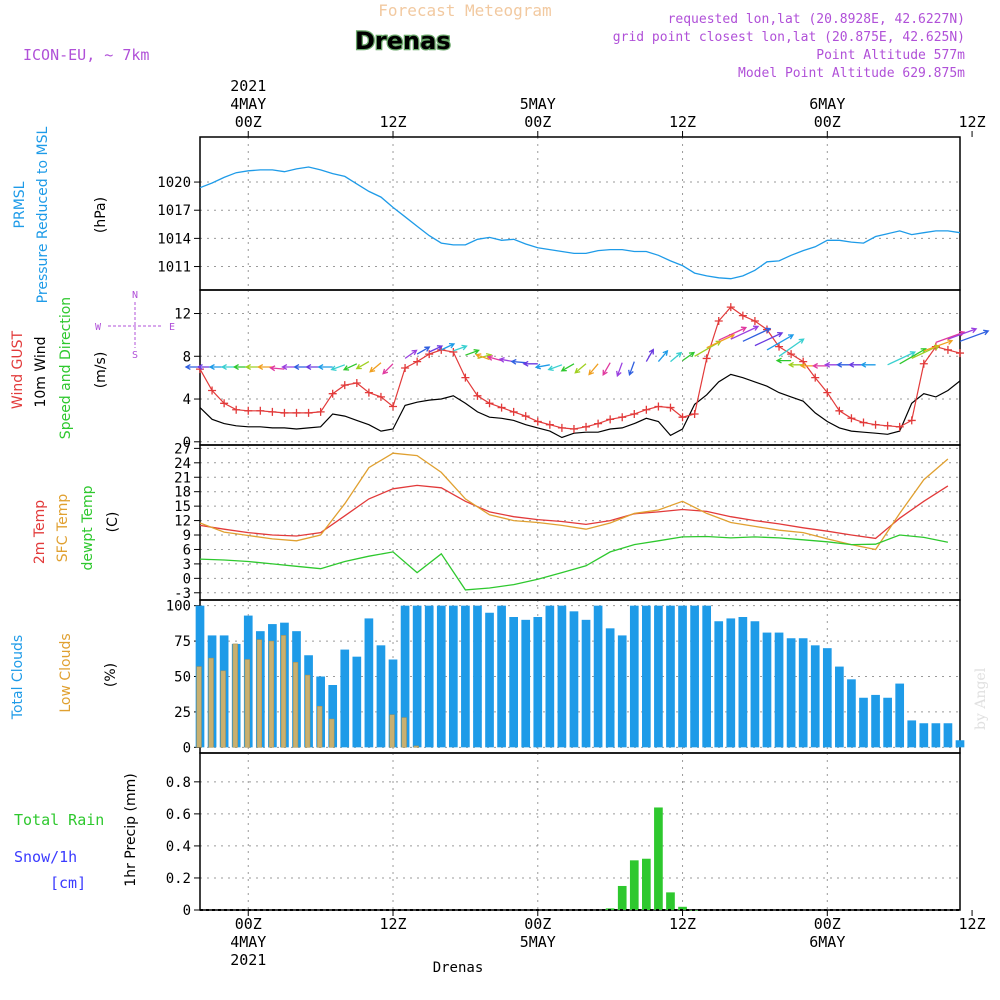 The height and width of the screenshot is (1000, 1000). I want to click on panel-4-grid: 0 0.2 0.4 0.6 0.8, so click(563, 835).